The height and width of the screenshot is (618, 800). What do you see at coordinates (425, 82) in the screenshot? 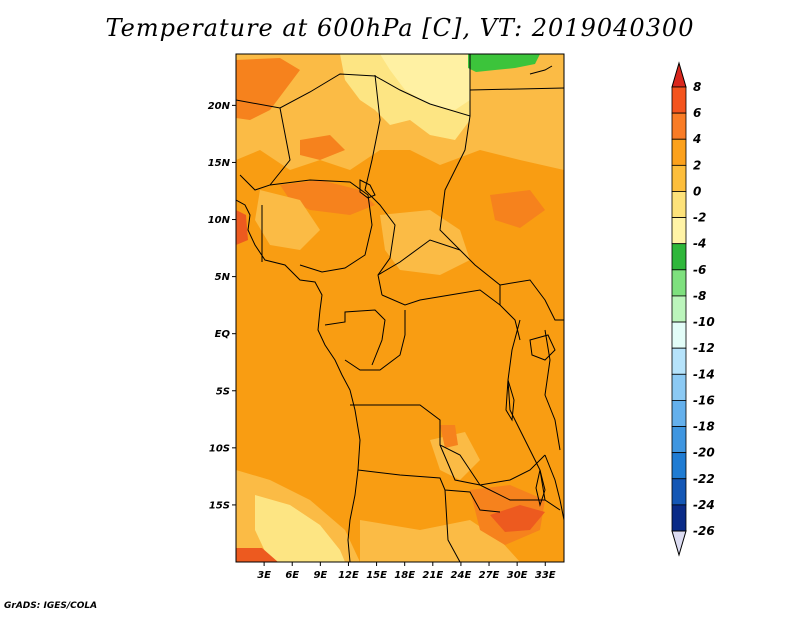
I see `field-north-palest` at bounding box center [425, 82].